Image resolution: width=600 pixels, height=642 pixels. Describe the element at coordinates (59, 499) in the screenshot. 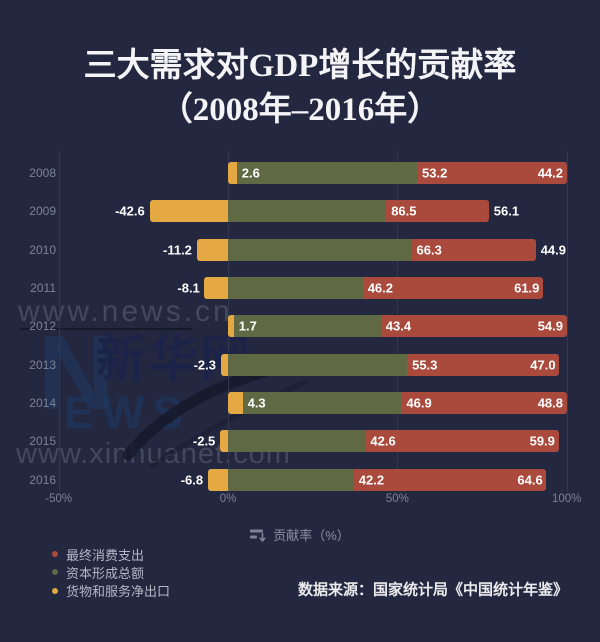

I see `x-tick-label: -50%` at that location.